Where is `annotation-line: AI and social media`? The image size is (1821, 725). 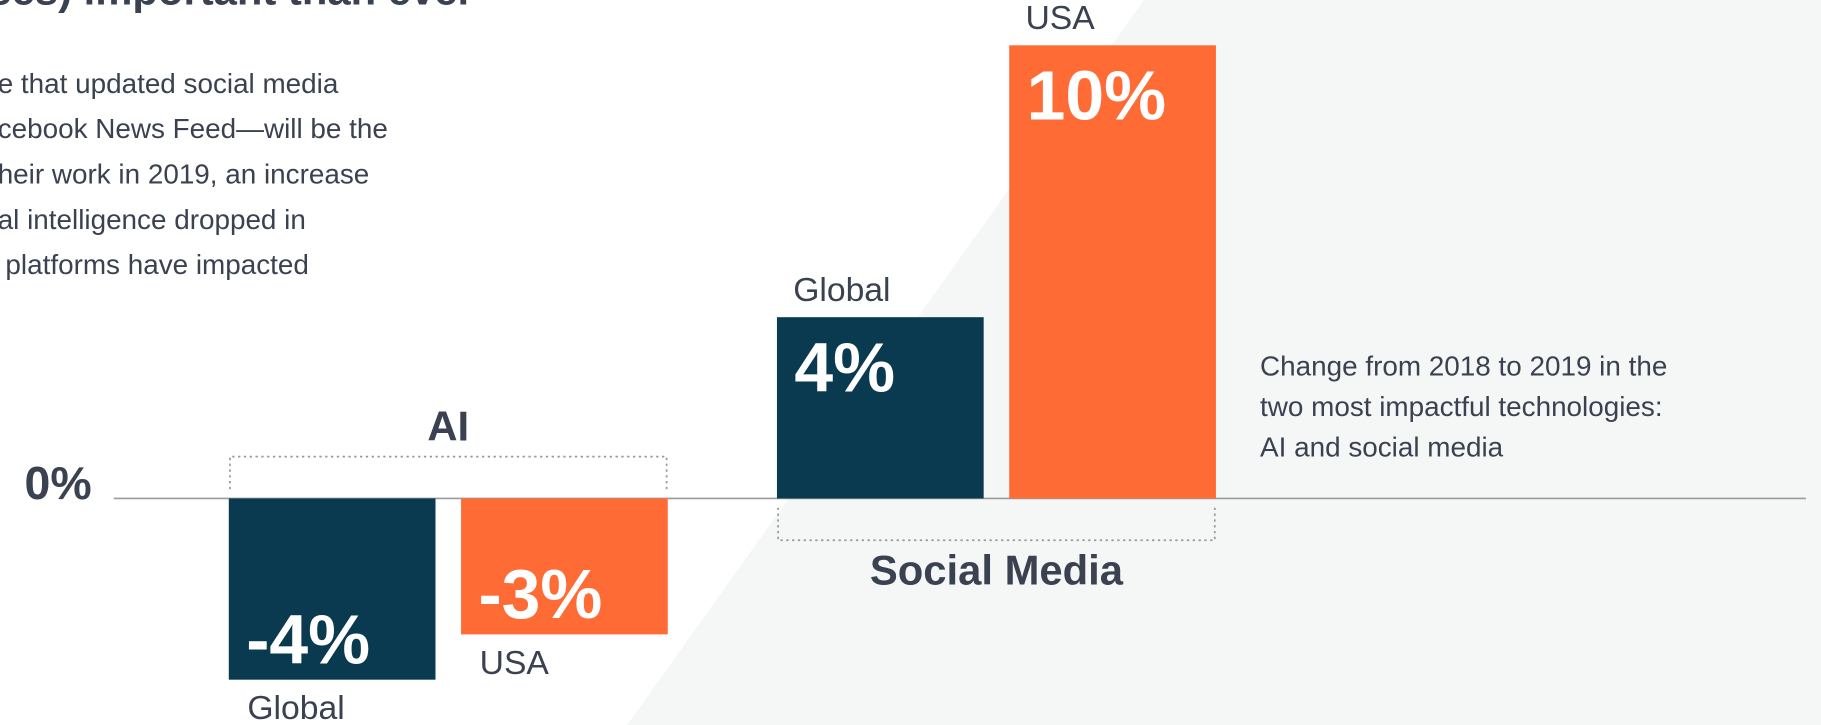 annotation-line: AI and social media is located at coordinates (1382, 447).